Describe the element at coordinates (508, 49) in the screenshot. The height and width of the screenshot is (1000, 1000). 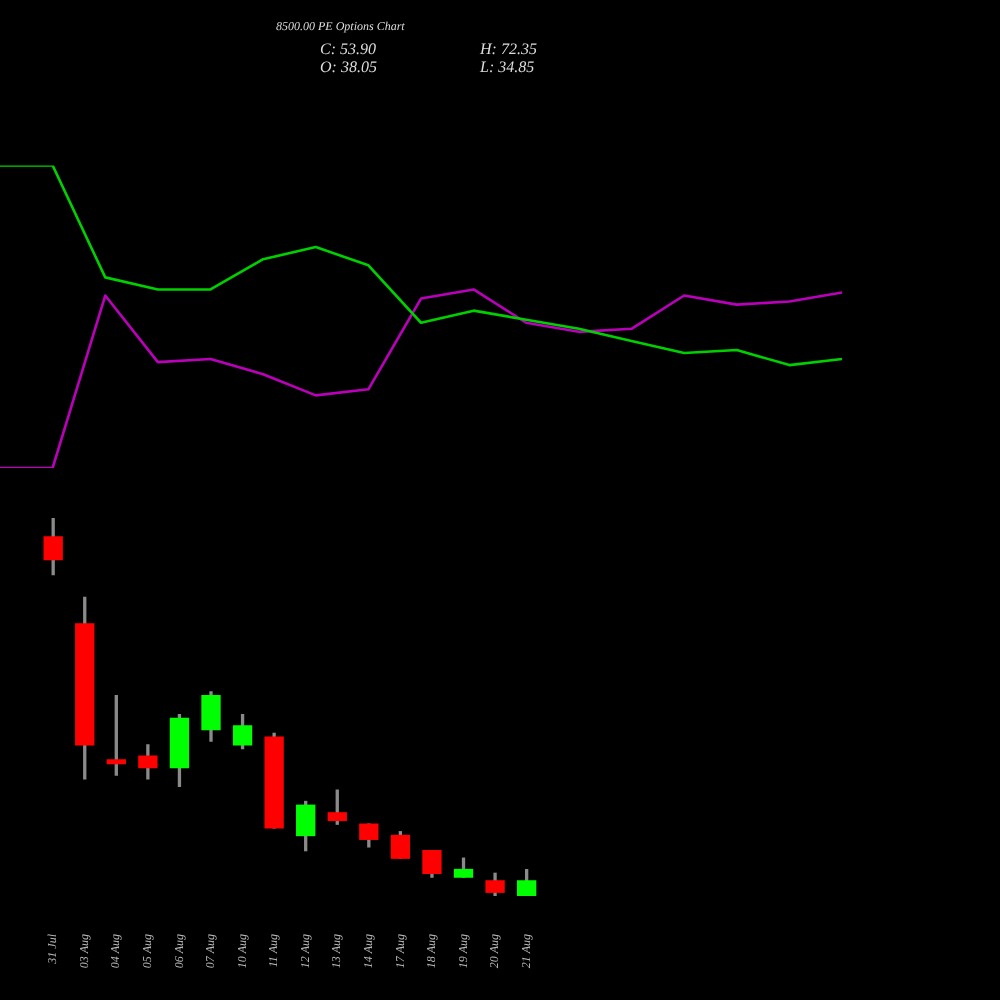
I see `text: H: 72.35` at that location.